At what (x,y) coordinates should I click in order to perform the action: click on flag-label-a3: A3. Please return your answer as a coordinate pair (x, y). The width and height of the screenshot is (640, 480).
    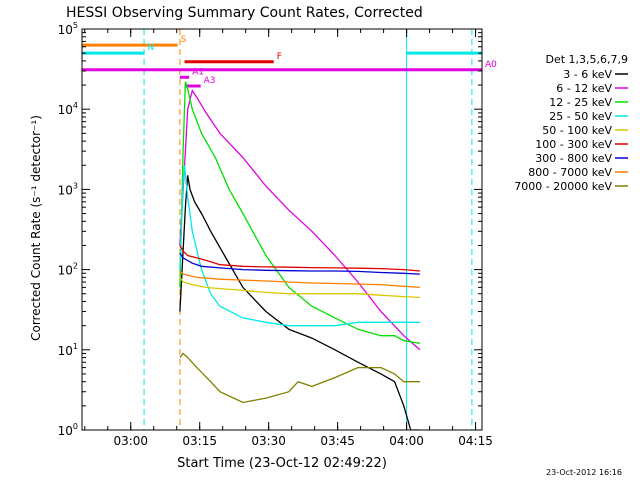
    Looking at the image, I should click on (210, 81).